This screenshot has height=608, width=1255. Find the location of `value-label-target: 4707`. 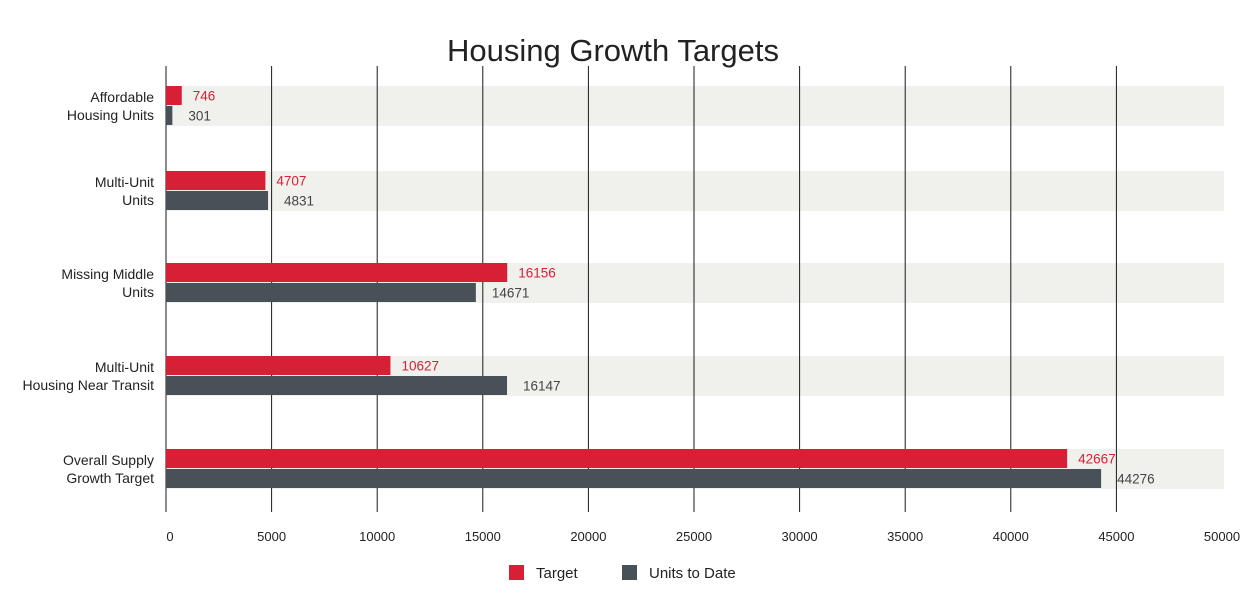

value-label-target: 4707 is located at coordinates (291, 181).